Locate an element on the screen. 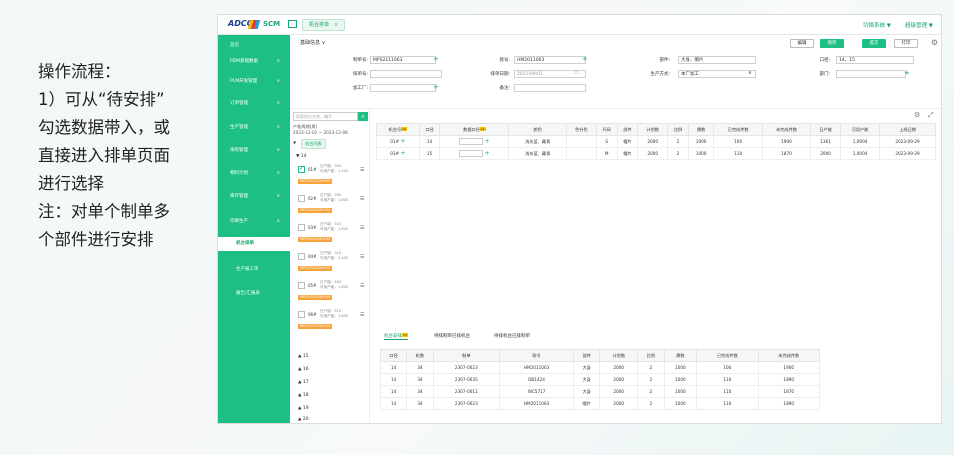  sidebar-item-inventory: 库存管理 ∨ is located at coordinates (254, 197).